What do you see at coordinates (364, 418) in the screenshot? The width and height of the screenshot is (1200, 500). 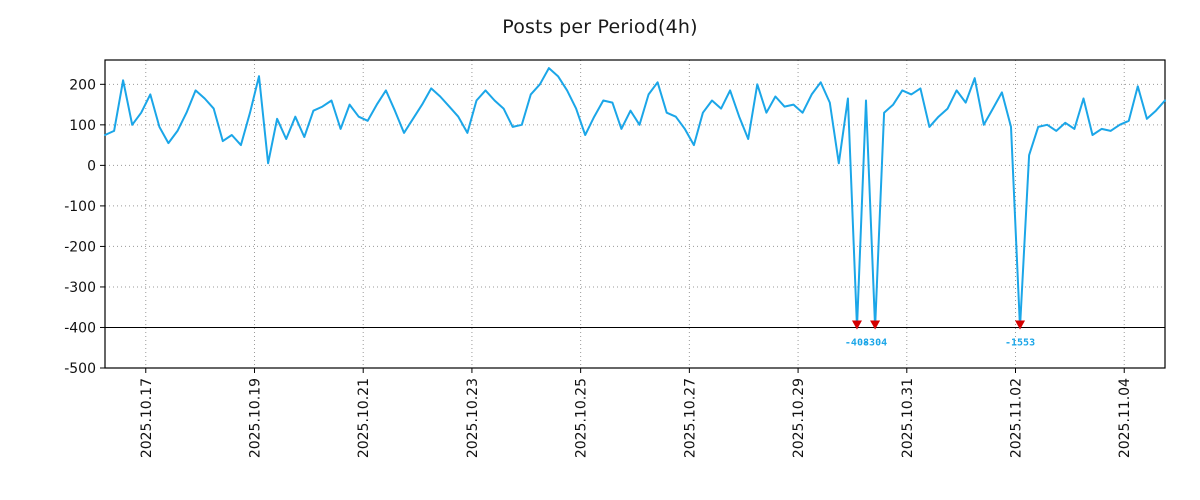 I see `x-tick-label: 2025.10.21` at bounding box center [364, 418].